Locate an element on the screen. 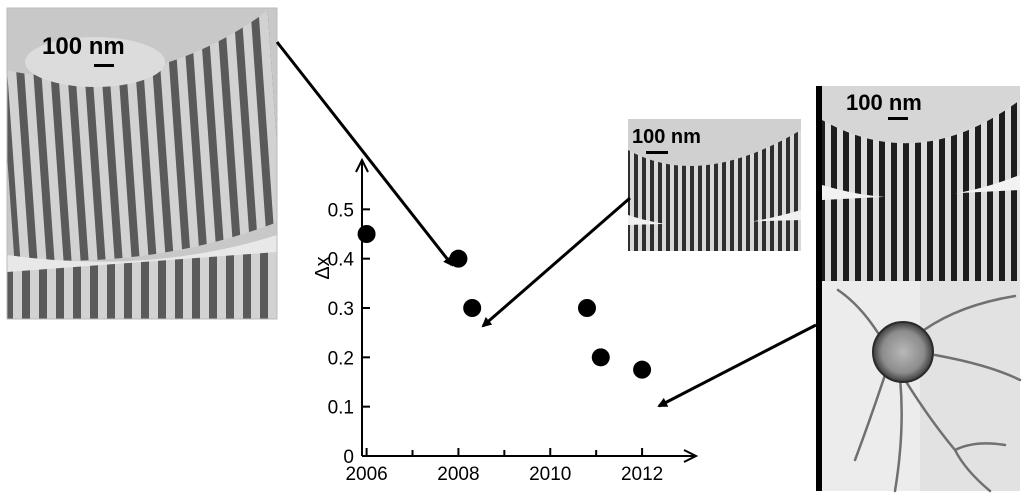 Image resolution: width=1024 pixels, height=499 pixels. y-axis-label: Δx is located at coordinates (323, 267).